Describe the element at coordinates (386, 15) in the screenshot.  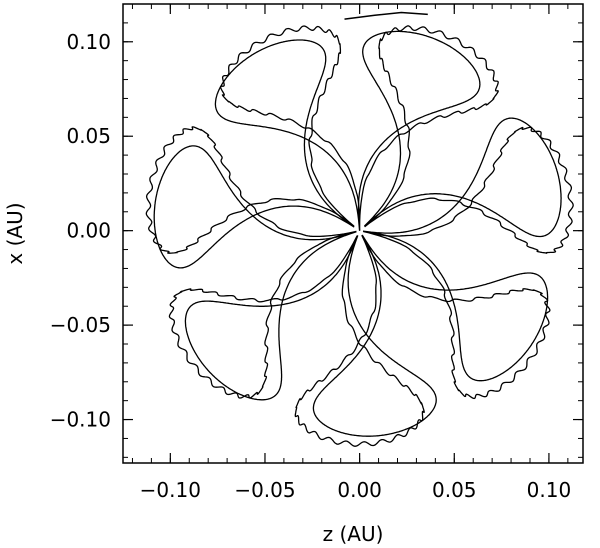
I see `orbit-trailing-arc` at that location.